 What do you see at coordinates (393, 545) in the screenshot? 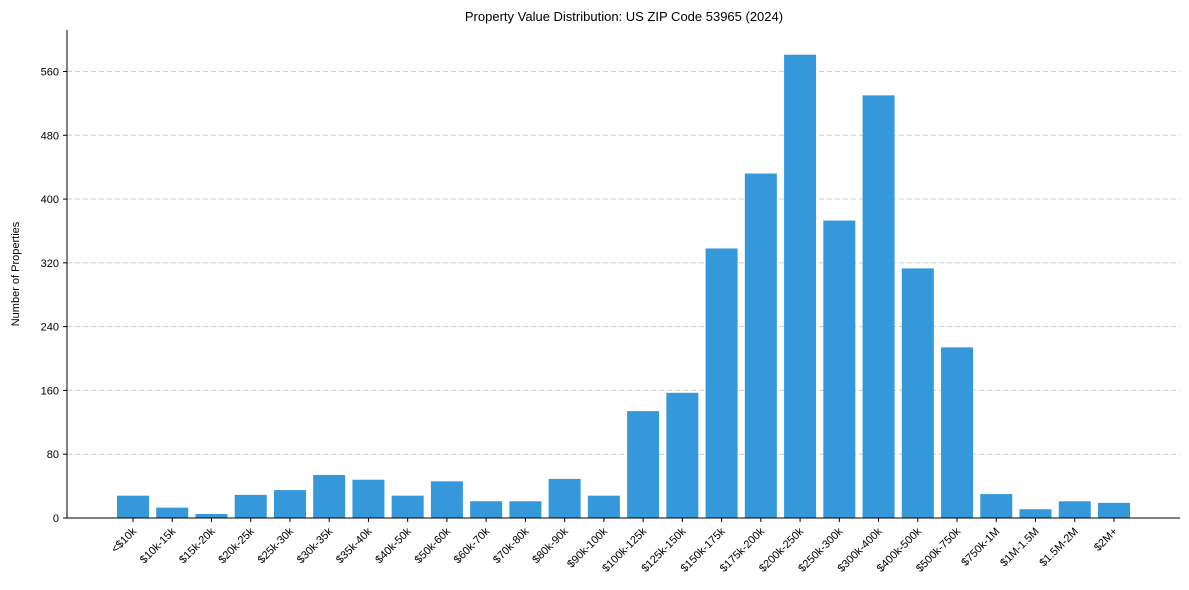
I see `x-tick-label: $40k-50k` at bounding box center [393, 545].